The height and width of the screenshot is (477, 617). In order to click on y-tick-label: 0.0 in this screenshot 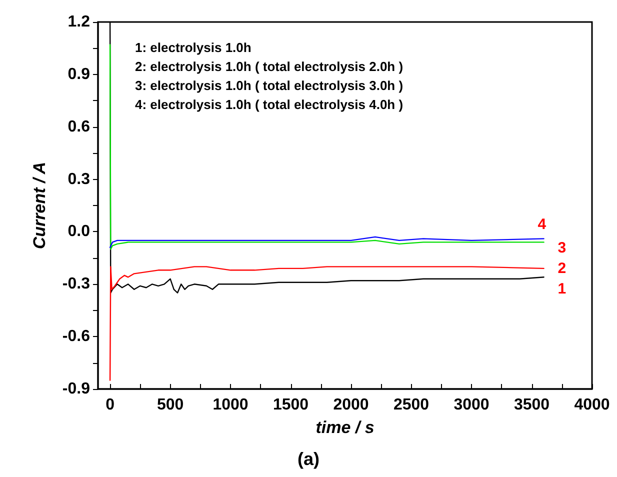, I will do `click(79, 231)`.